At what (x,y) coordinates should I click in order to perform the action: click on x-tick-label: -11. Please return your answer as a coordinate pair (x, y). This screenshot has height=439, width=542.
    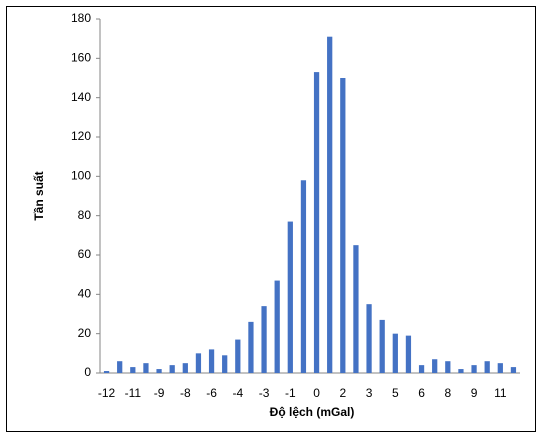
    Looking at the image, I should click on (133, 393).